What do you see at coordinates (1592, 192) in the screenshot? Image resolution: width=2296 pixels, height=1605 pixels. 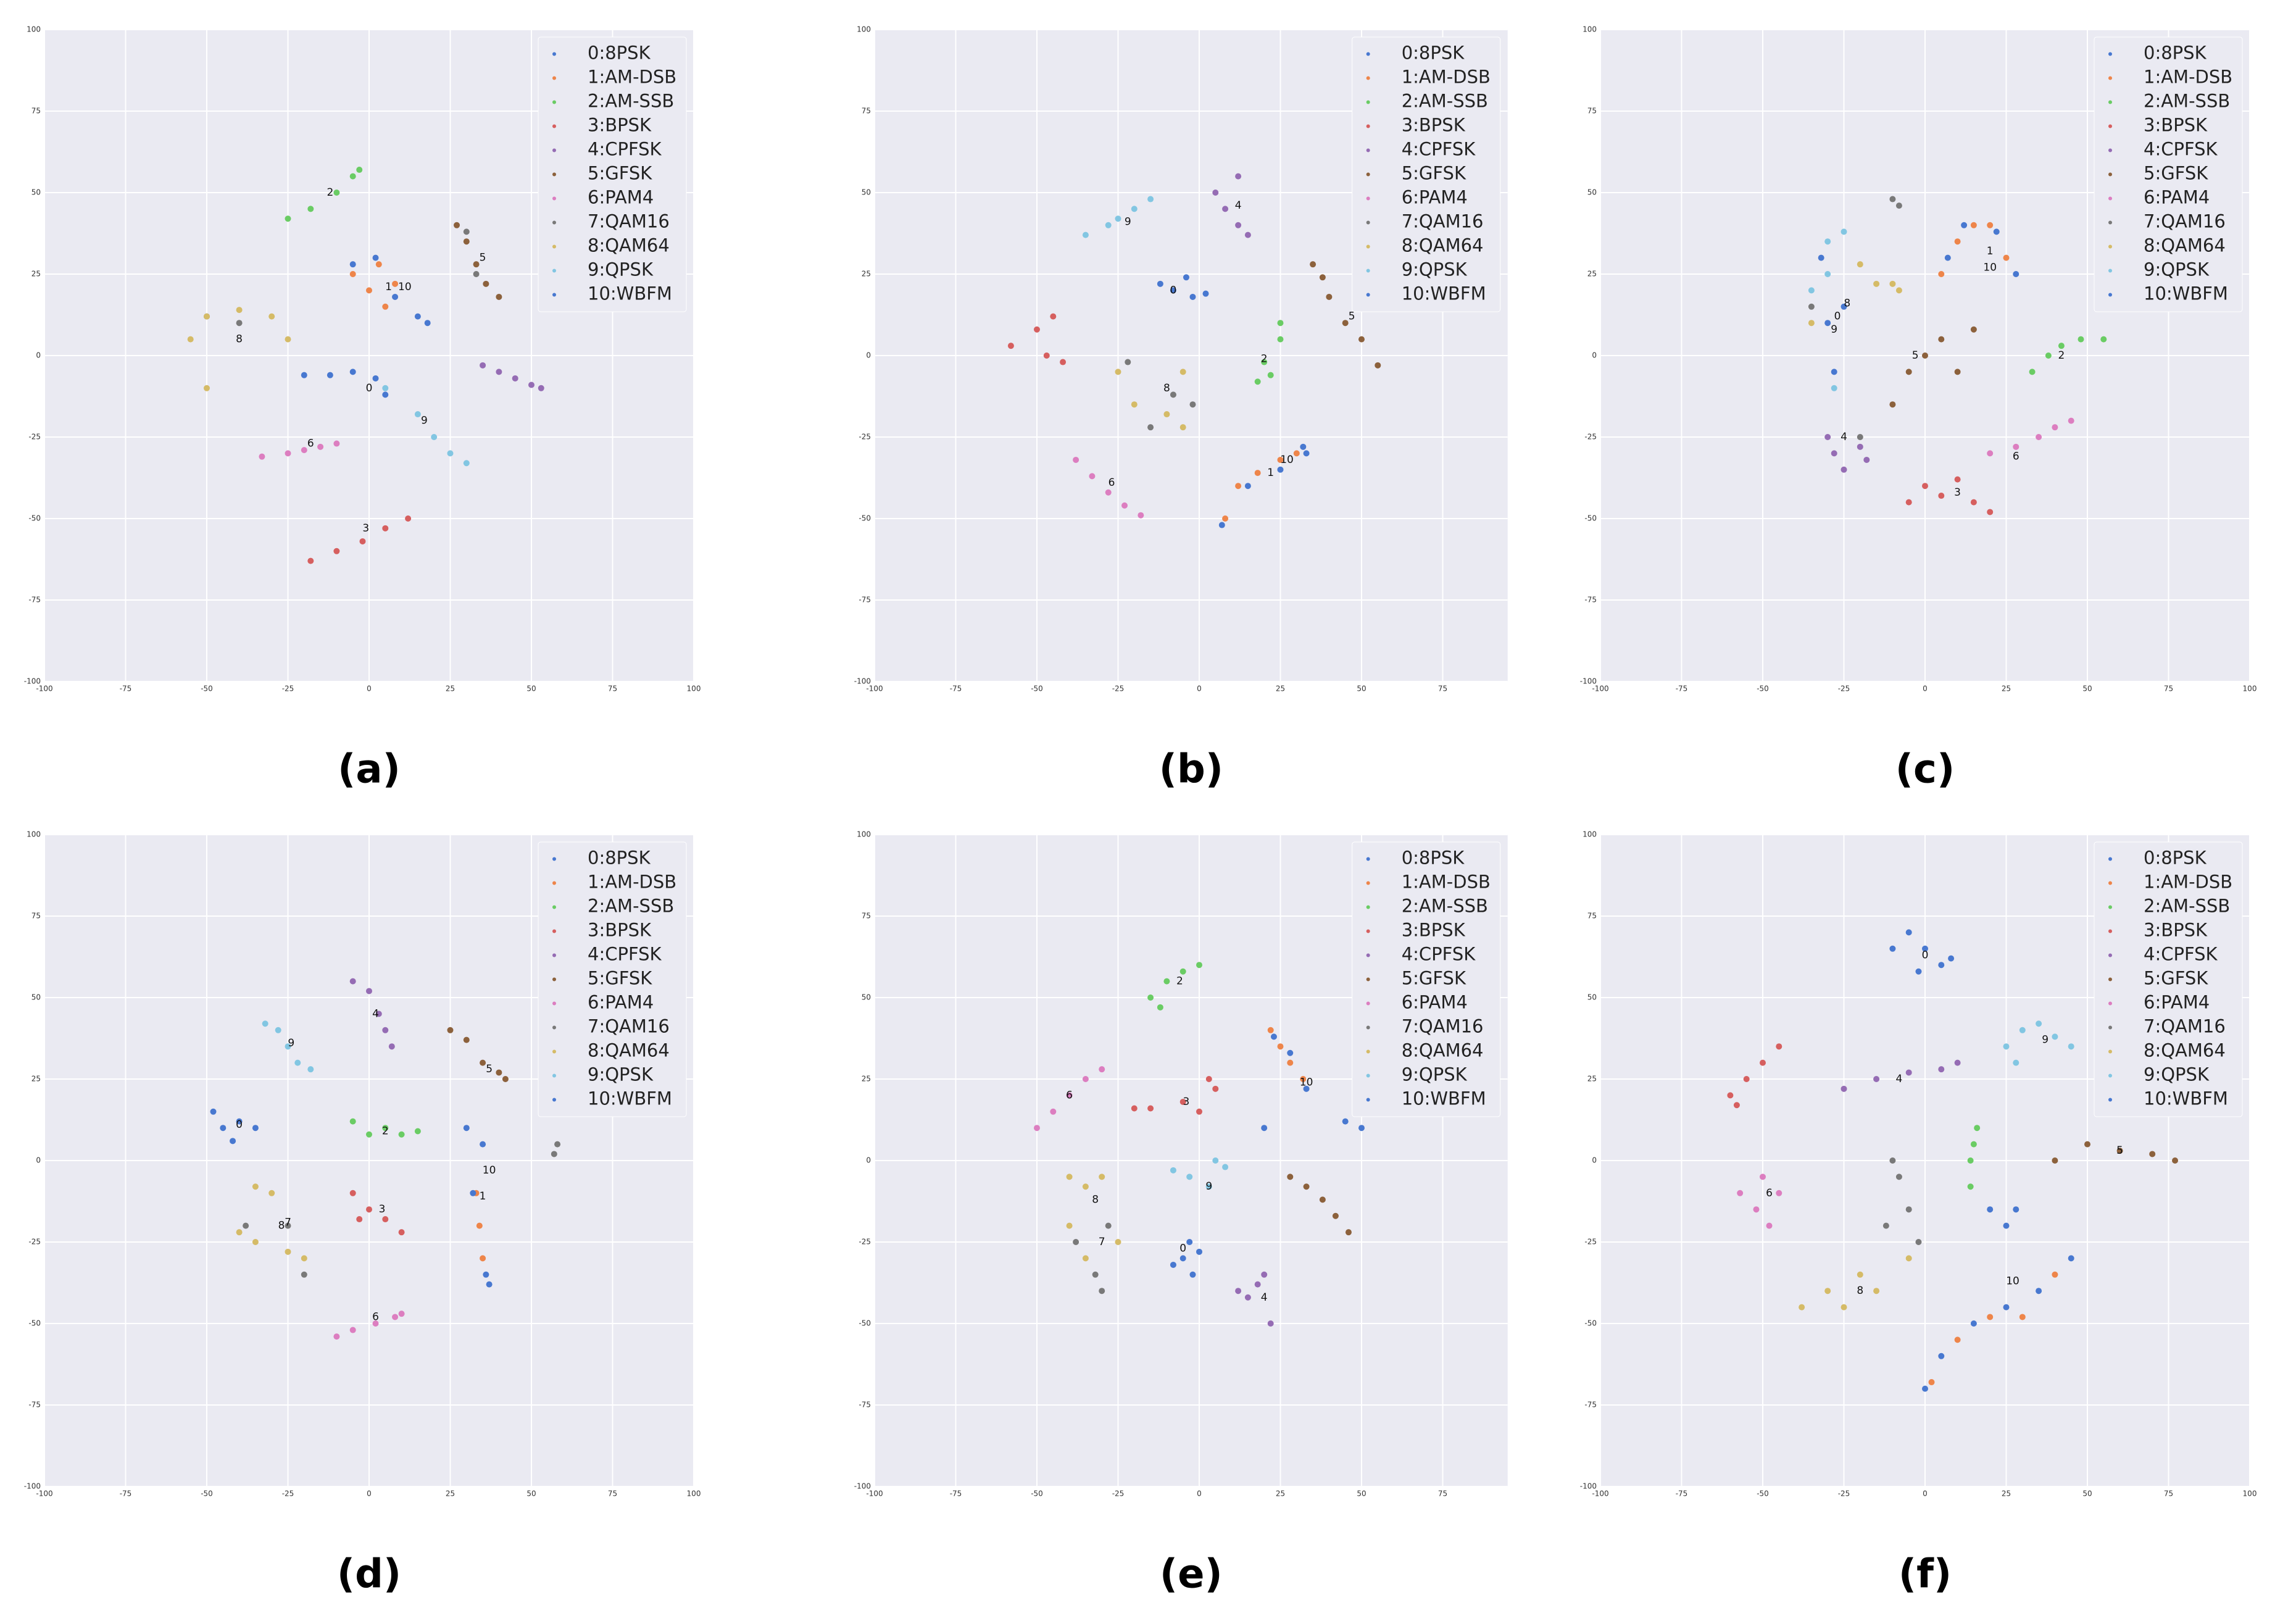 I see `y-tick-label: 50` at bounding box center [1592, 192].